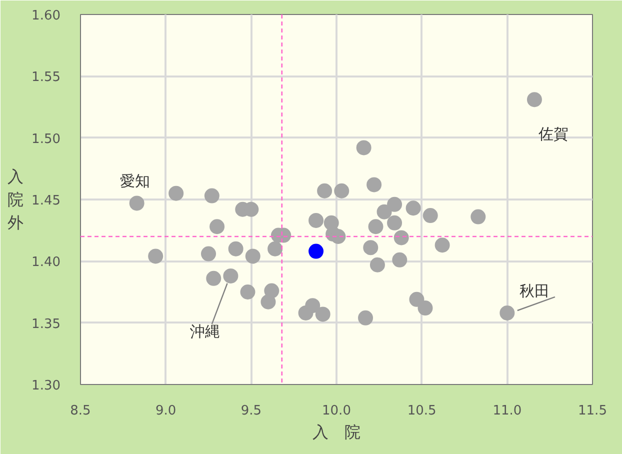 This screenshot has height=454, width=622. What do you see at coordinates (205, 331) in the screenshot?
I see `annotation: 沖縄` at bounding box center [205, 331].